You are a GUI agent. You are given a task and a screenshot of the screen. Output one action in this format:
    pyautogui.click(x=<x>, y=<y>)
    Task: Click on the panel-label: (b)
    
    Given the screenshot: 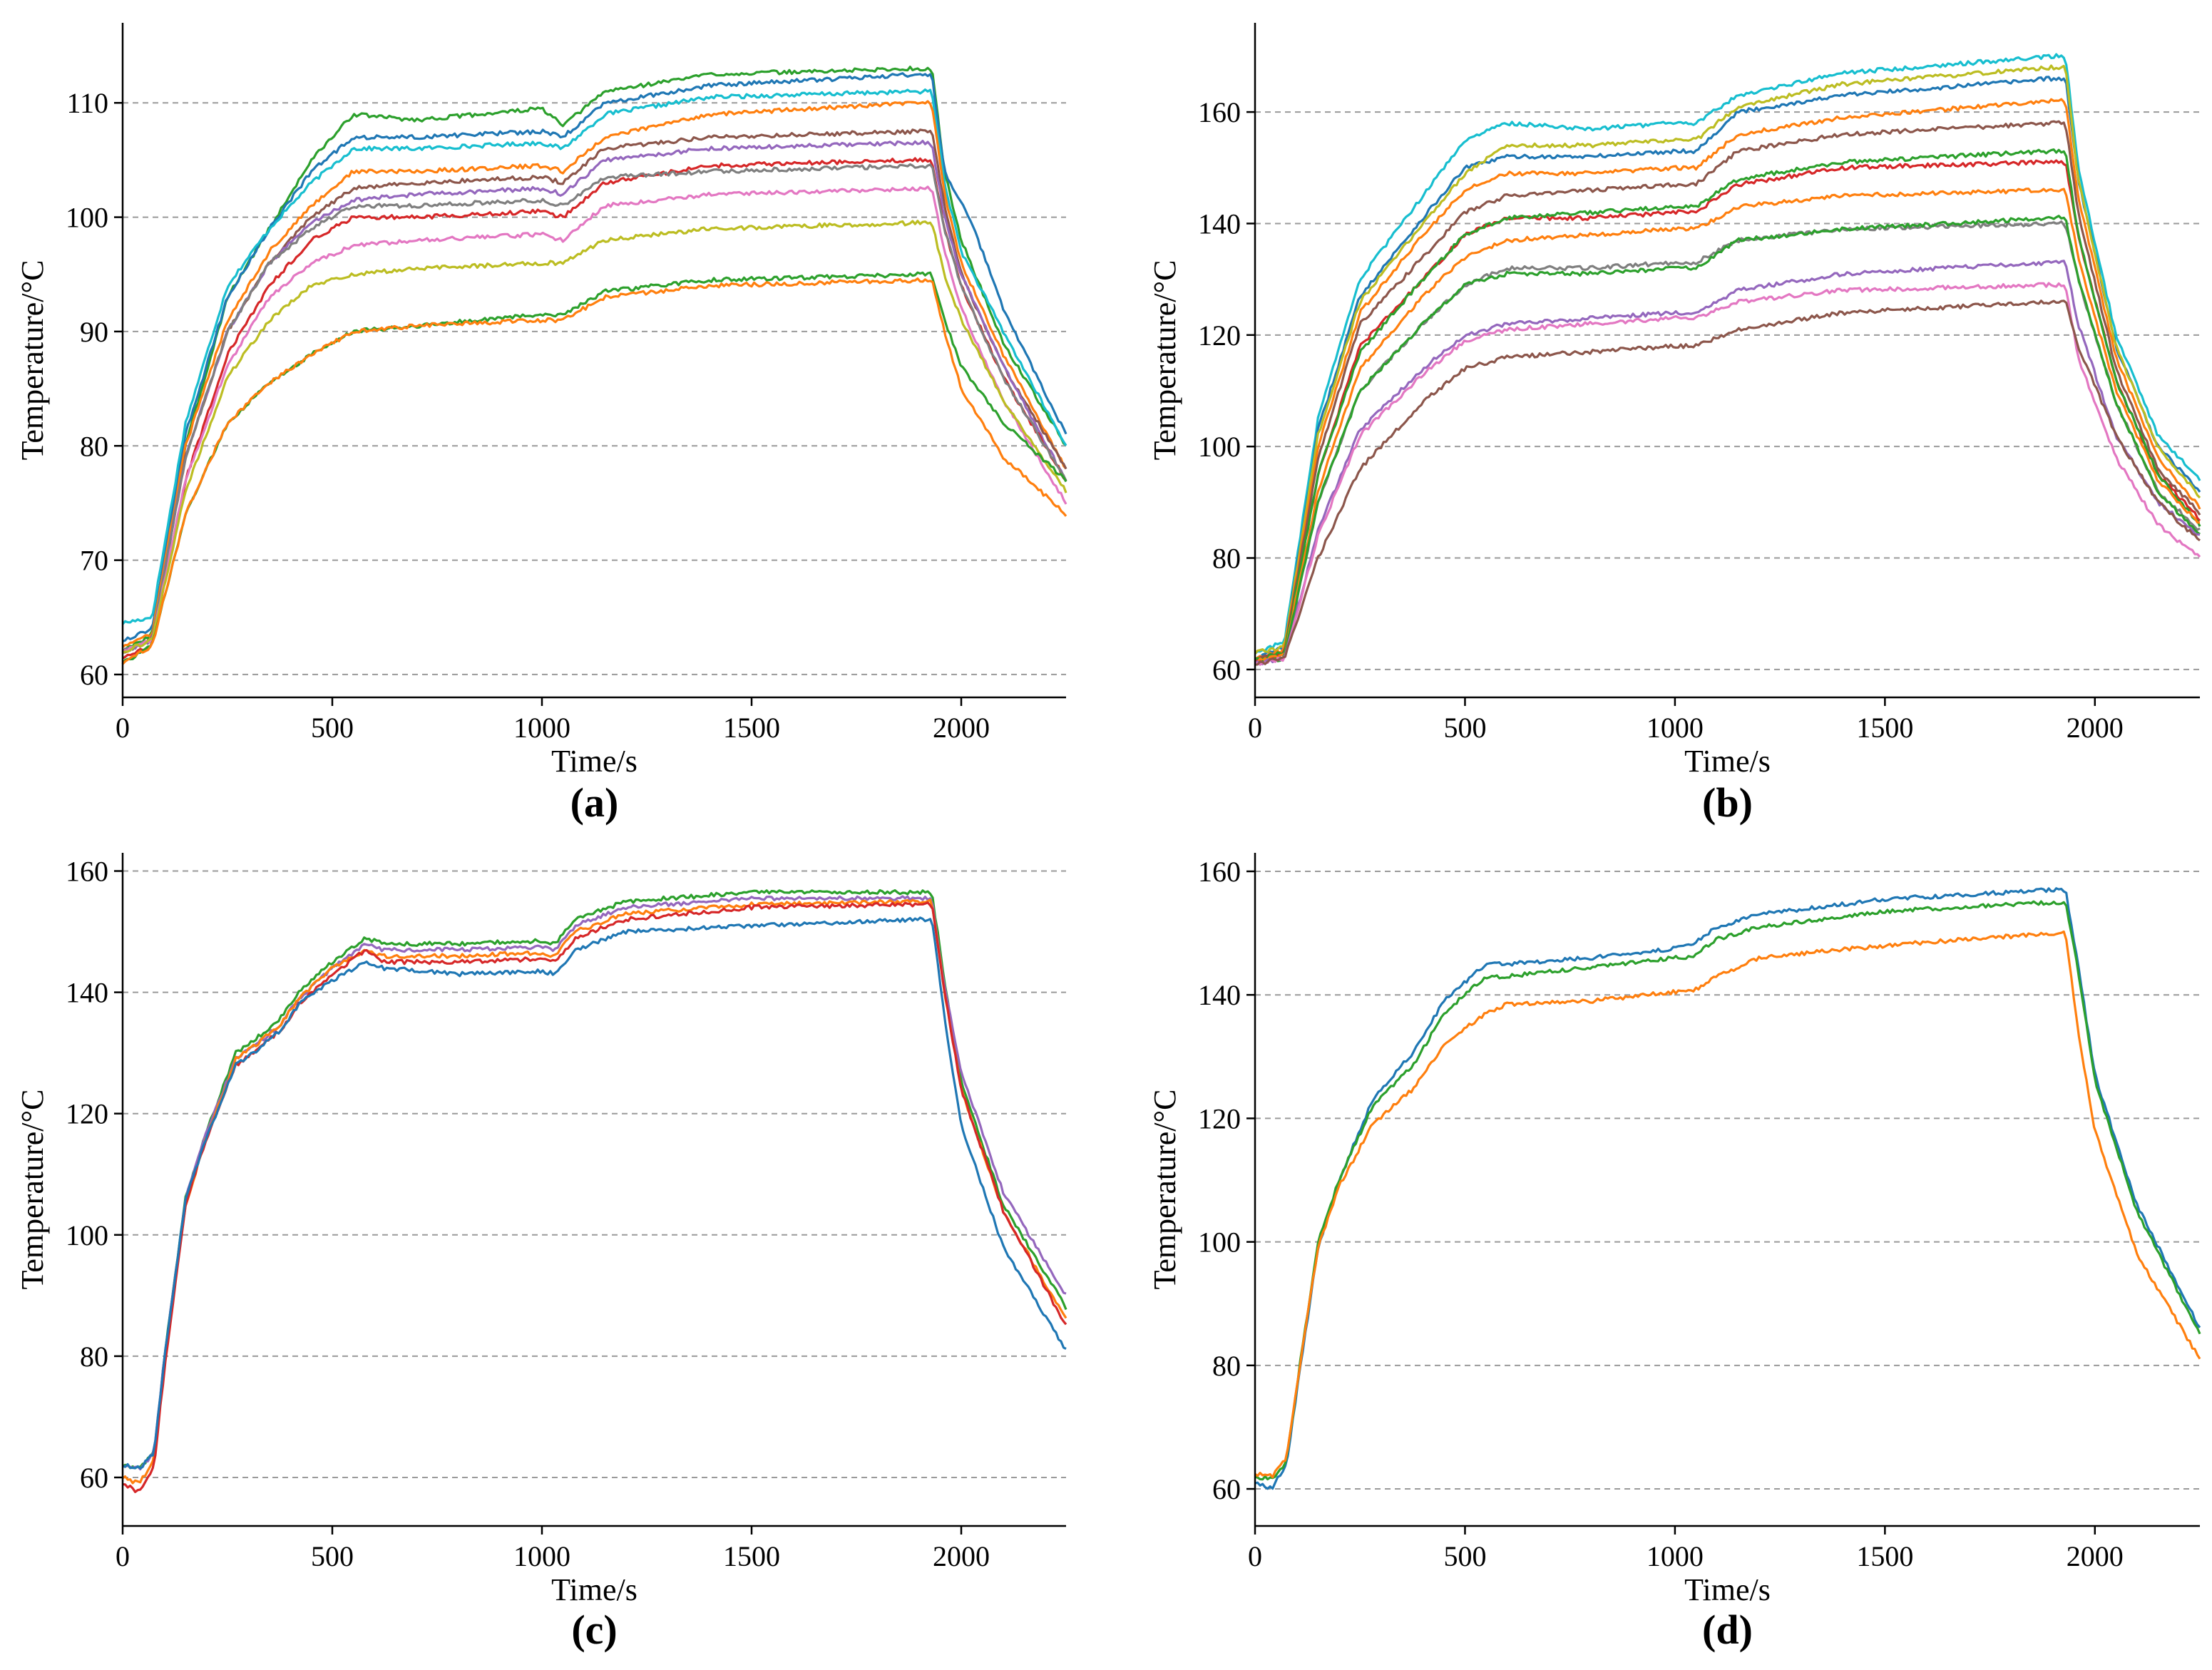 What is the action you would take?
    pyautogui.click(x=1727, y=802)
    